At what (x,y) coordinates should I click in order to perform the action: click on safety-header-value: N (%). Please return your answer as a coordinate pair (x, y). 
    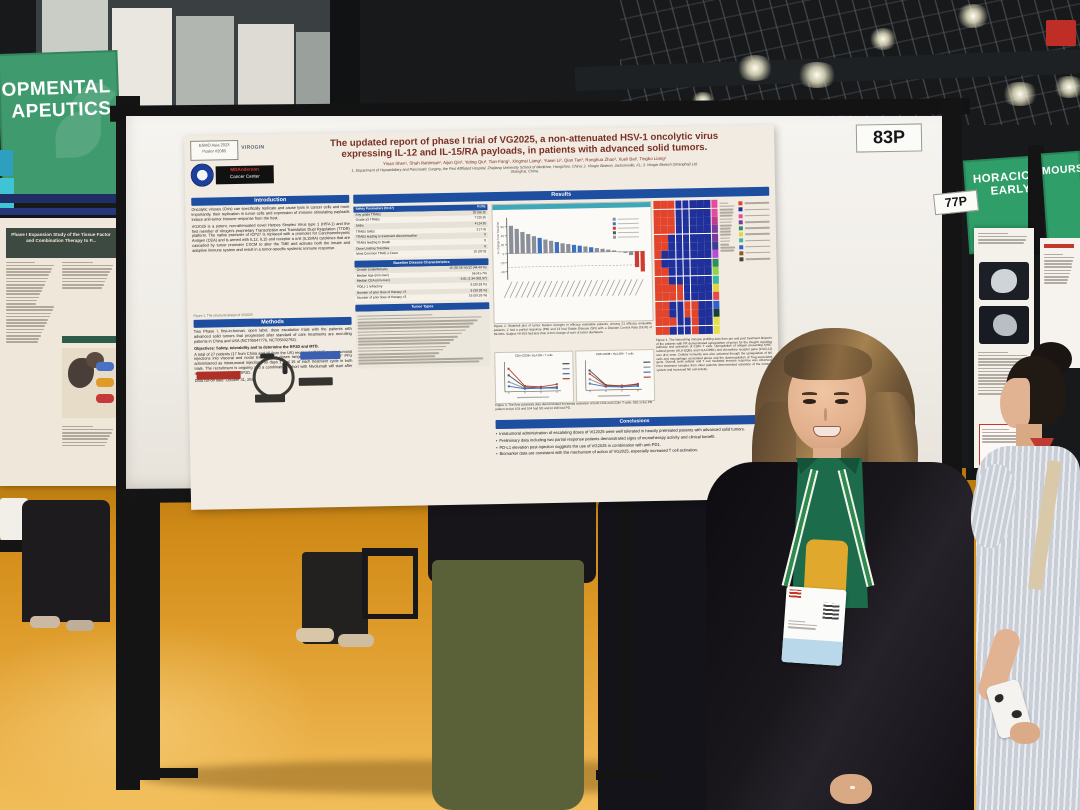
    Looking at the image, I should click on (481, 206).